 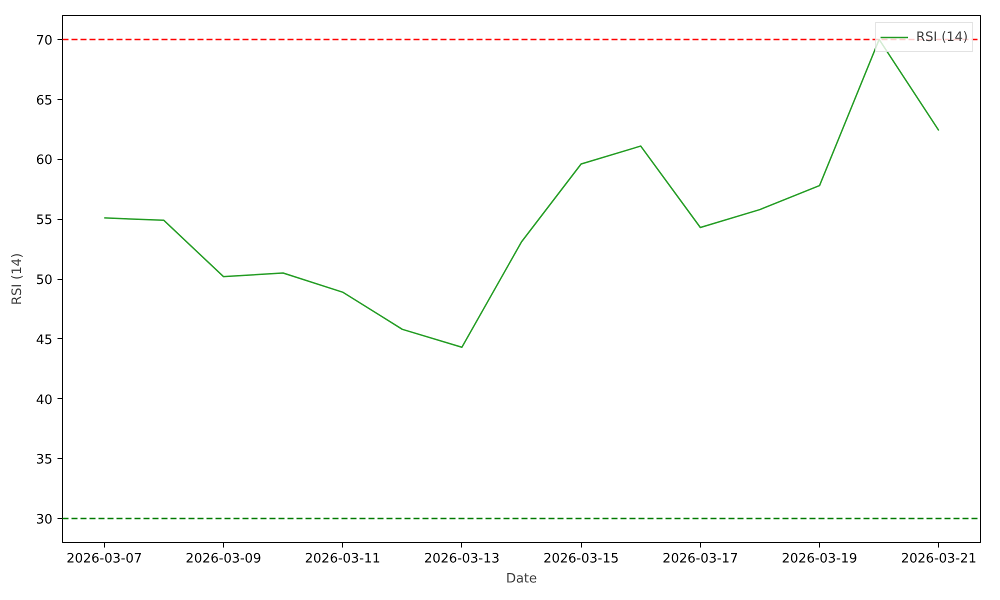 What do you see at coordinates (44, 460) in the screenshot?
I see `y-tick-label: 35` at bounding box center [44, 460].